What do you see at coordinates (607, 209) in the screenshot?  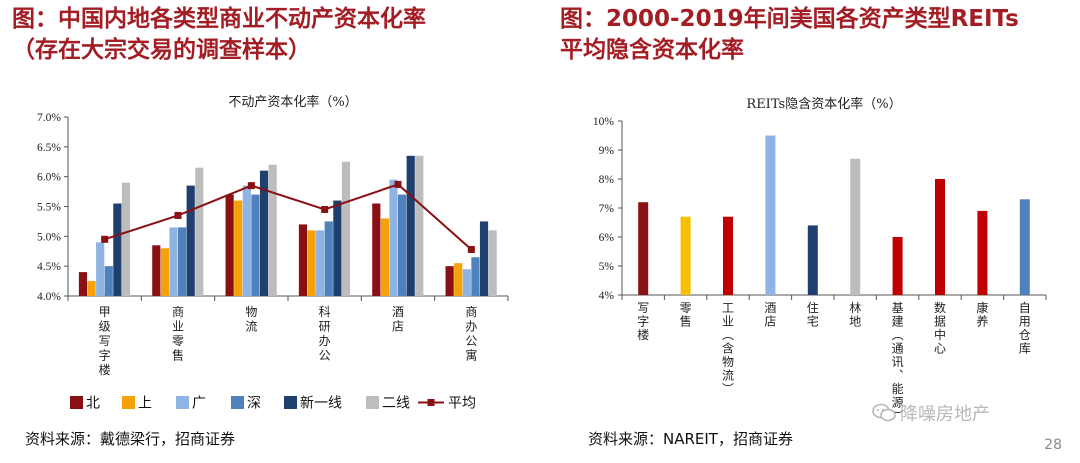 I see `y-tick-label: 7%` at bounding box center [607, 209].